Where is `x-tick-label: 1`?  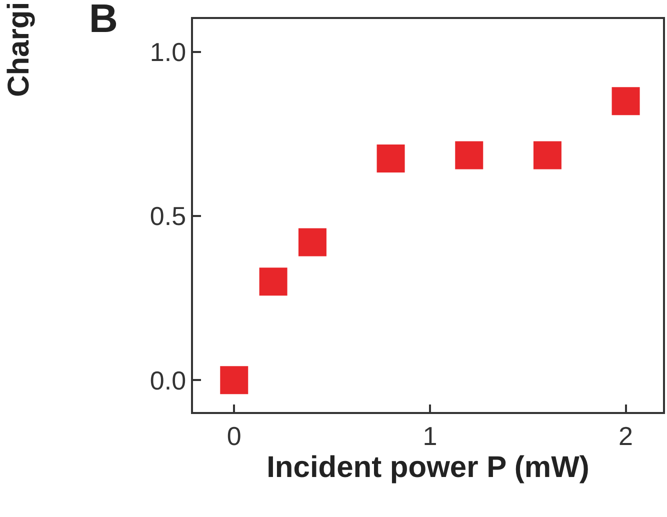
x-tick-label: 1 is located at coordinates (430, 435).